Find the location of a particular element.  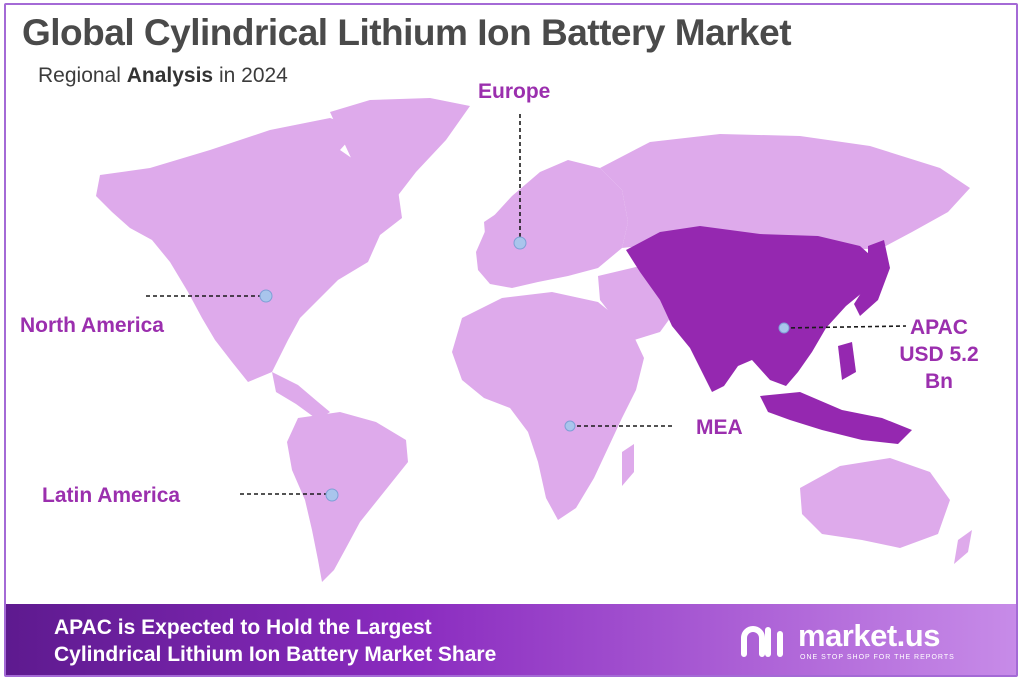

latin-america-label: Latin America is located at coordinates (111, 495).